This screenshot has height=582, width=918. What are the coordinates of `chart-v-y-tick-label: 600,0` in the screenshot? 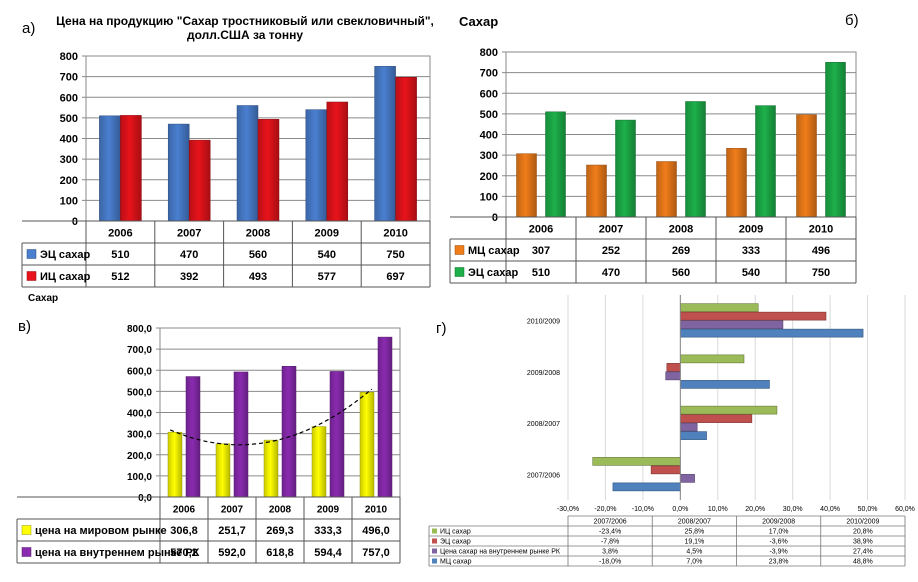 It's located at (139, 371).